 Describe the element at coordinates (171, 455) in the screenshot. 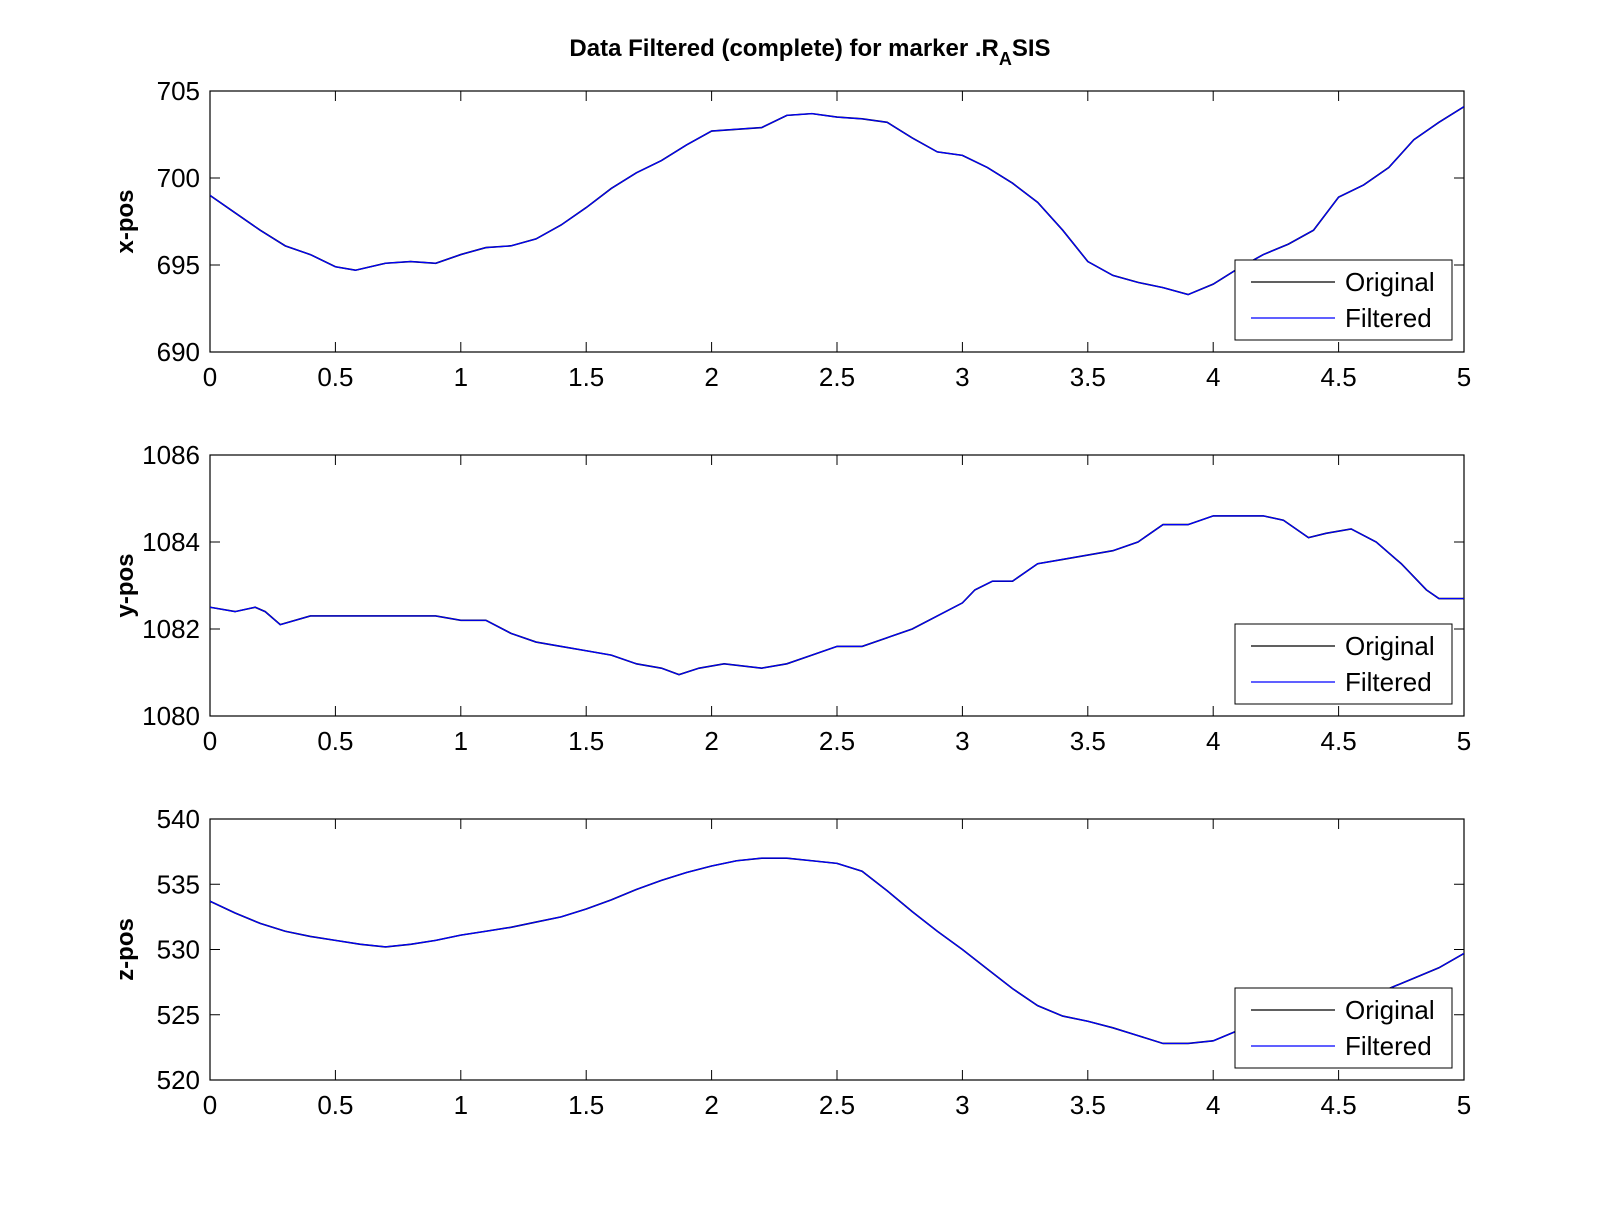

I see `y-tick-label: 1086` at that location.